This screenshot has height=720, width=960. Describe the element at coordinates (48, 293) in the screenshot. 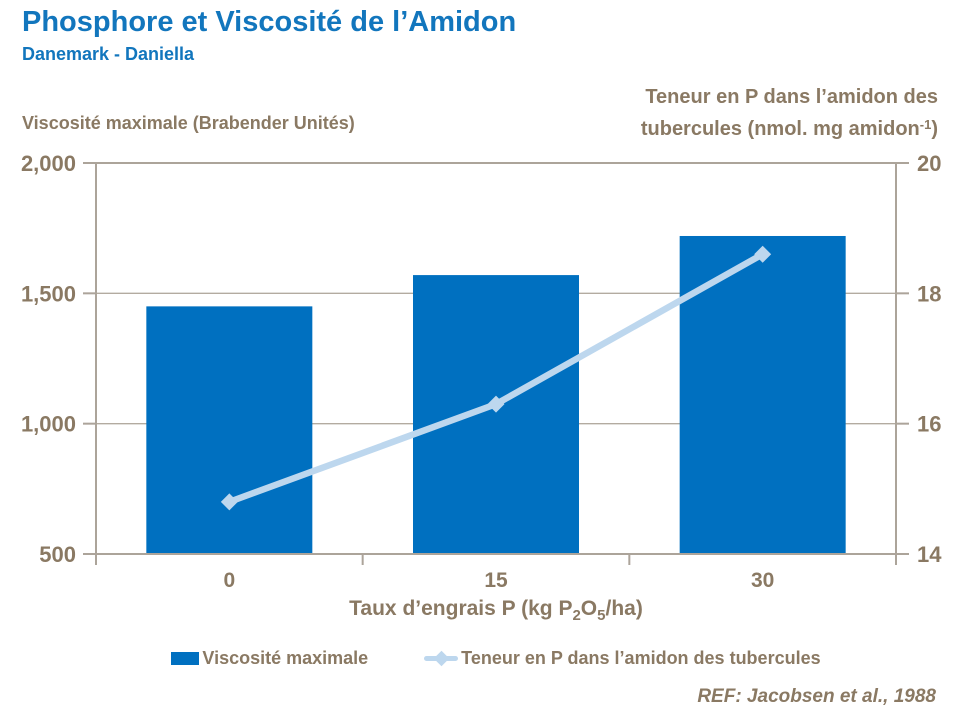

I see `left-axis-tick-label: 1,500` at that location.